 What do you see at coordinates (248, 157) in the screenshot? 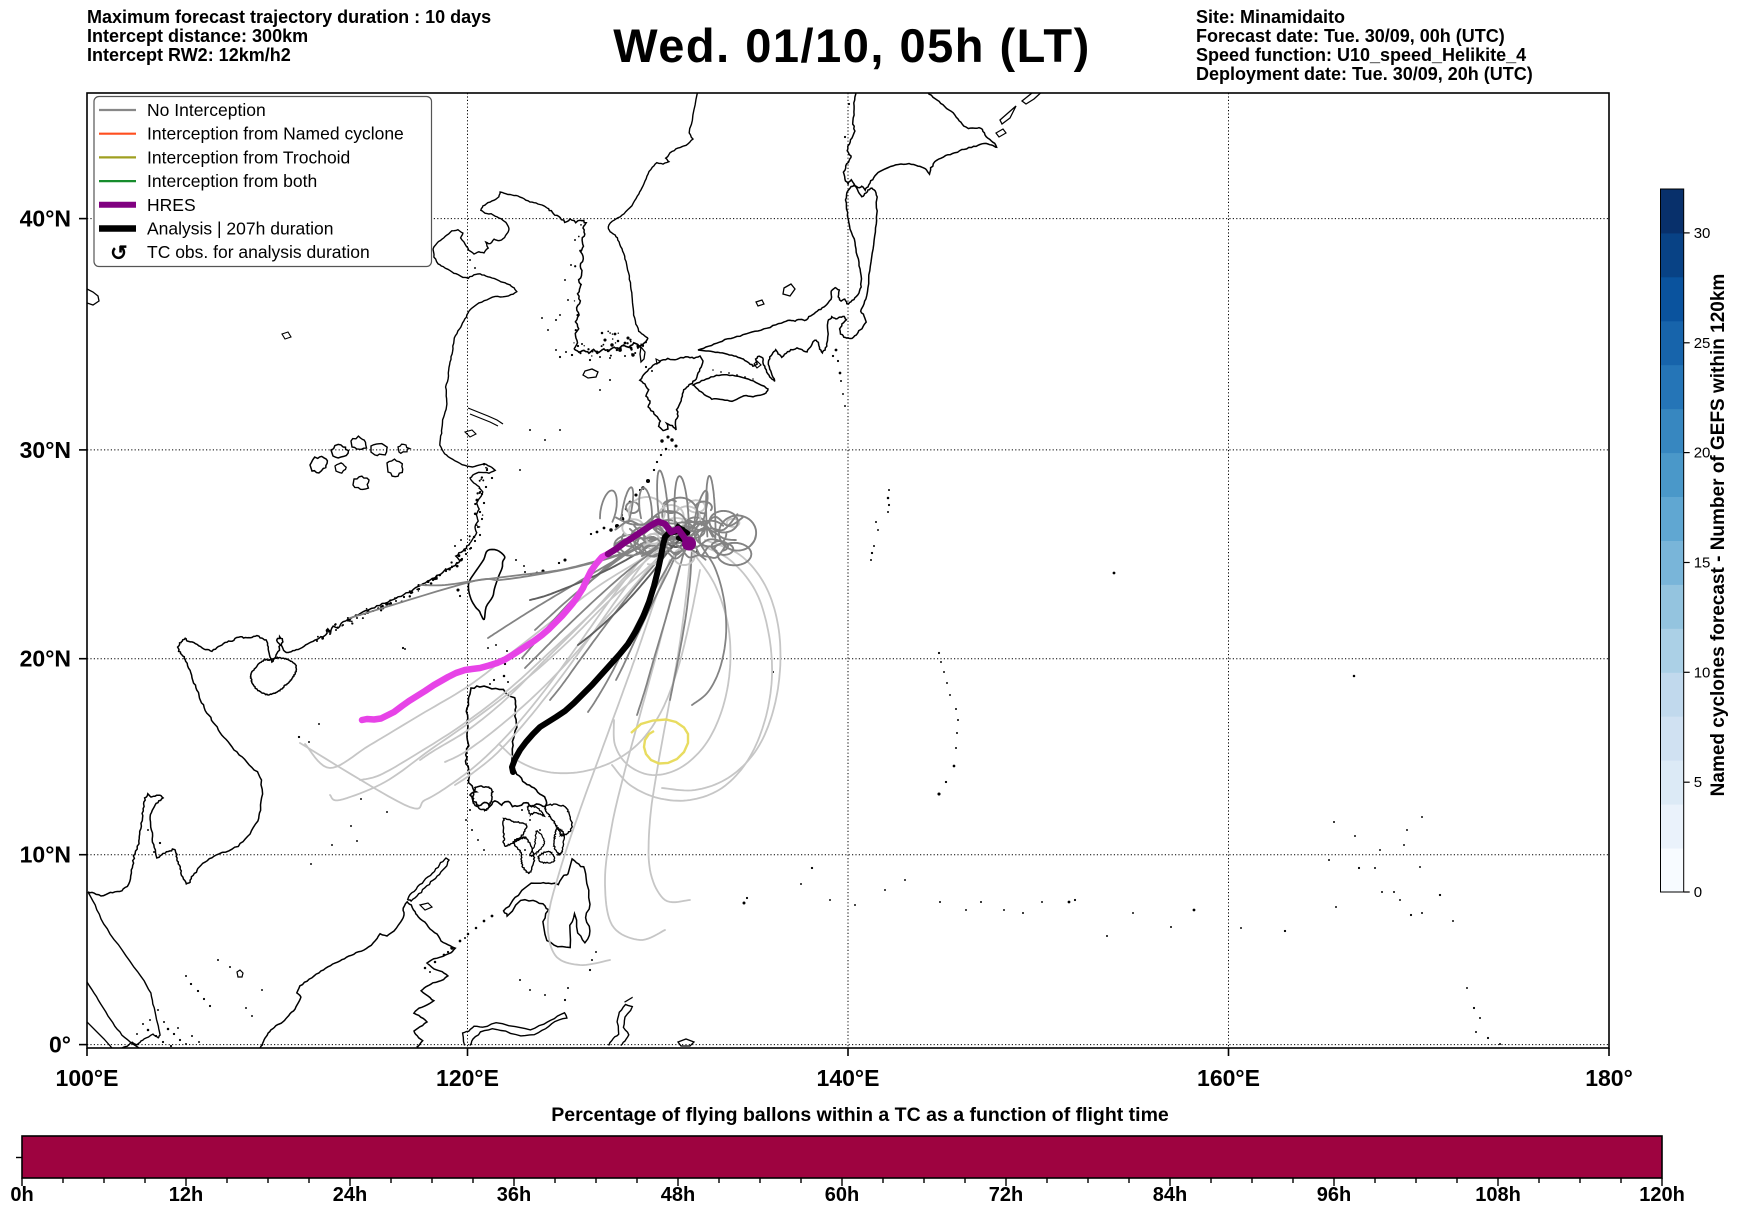
I see `svg-text: Interception from Trochoid` at bounding box center [248, 157].